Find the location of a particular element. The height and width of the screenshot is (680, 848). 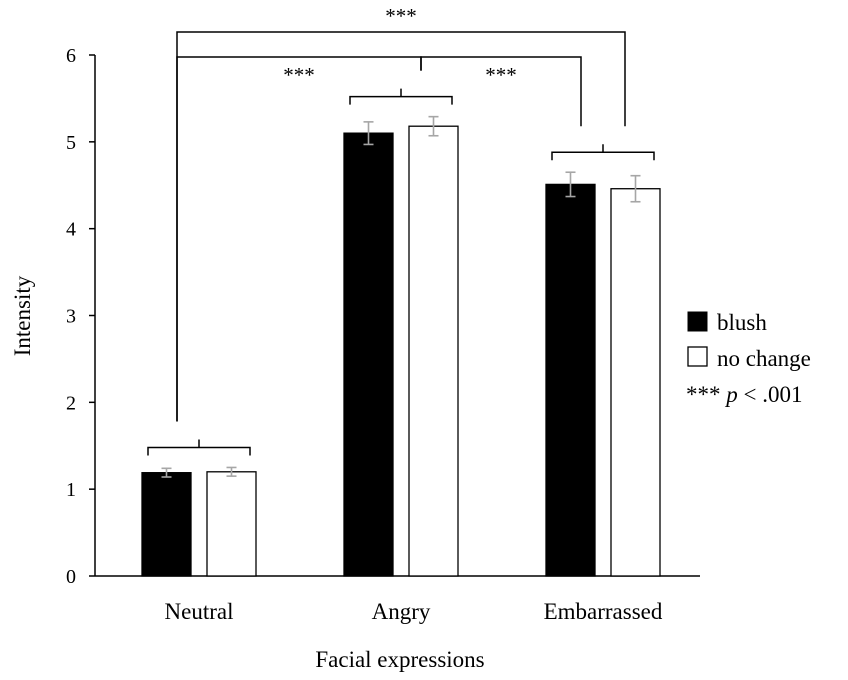

y-tick-label: 0 is located at coordinates (71, 577).